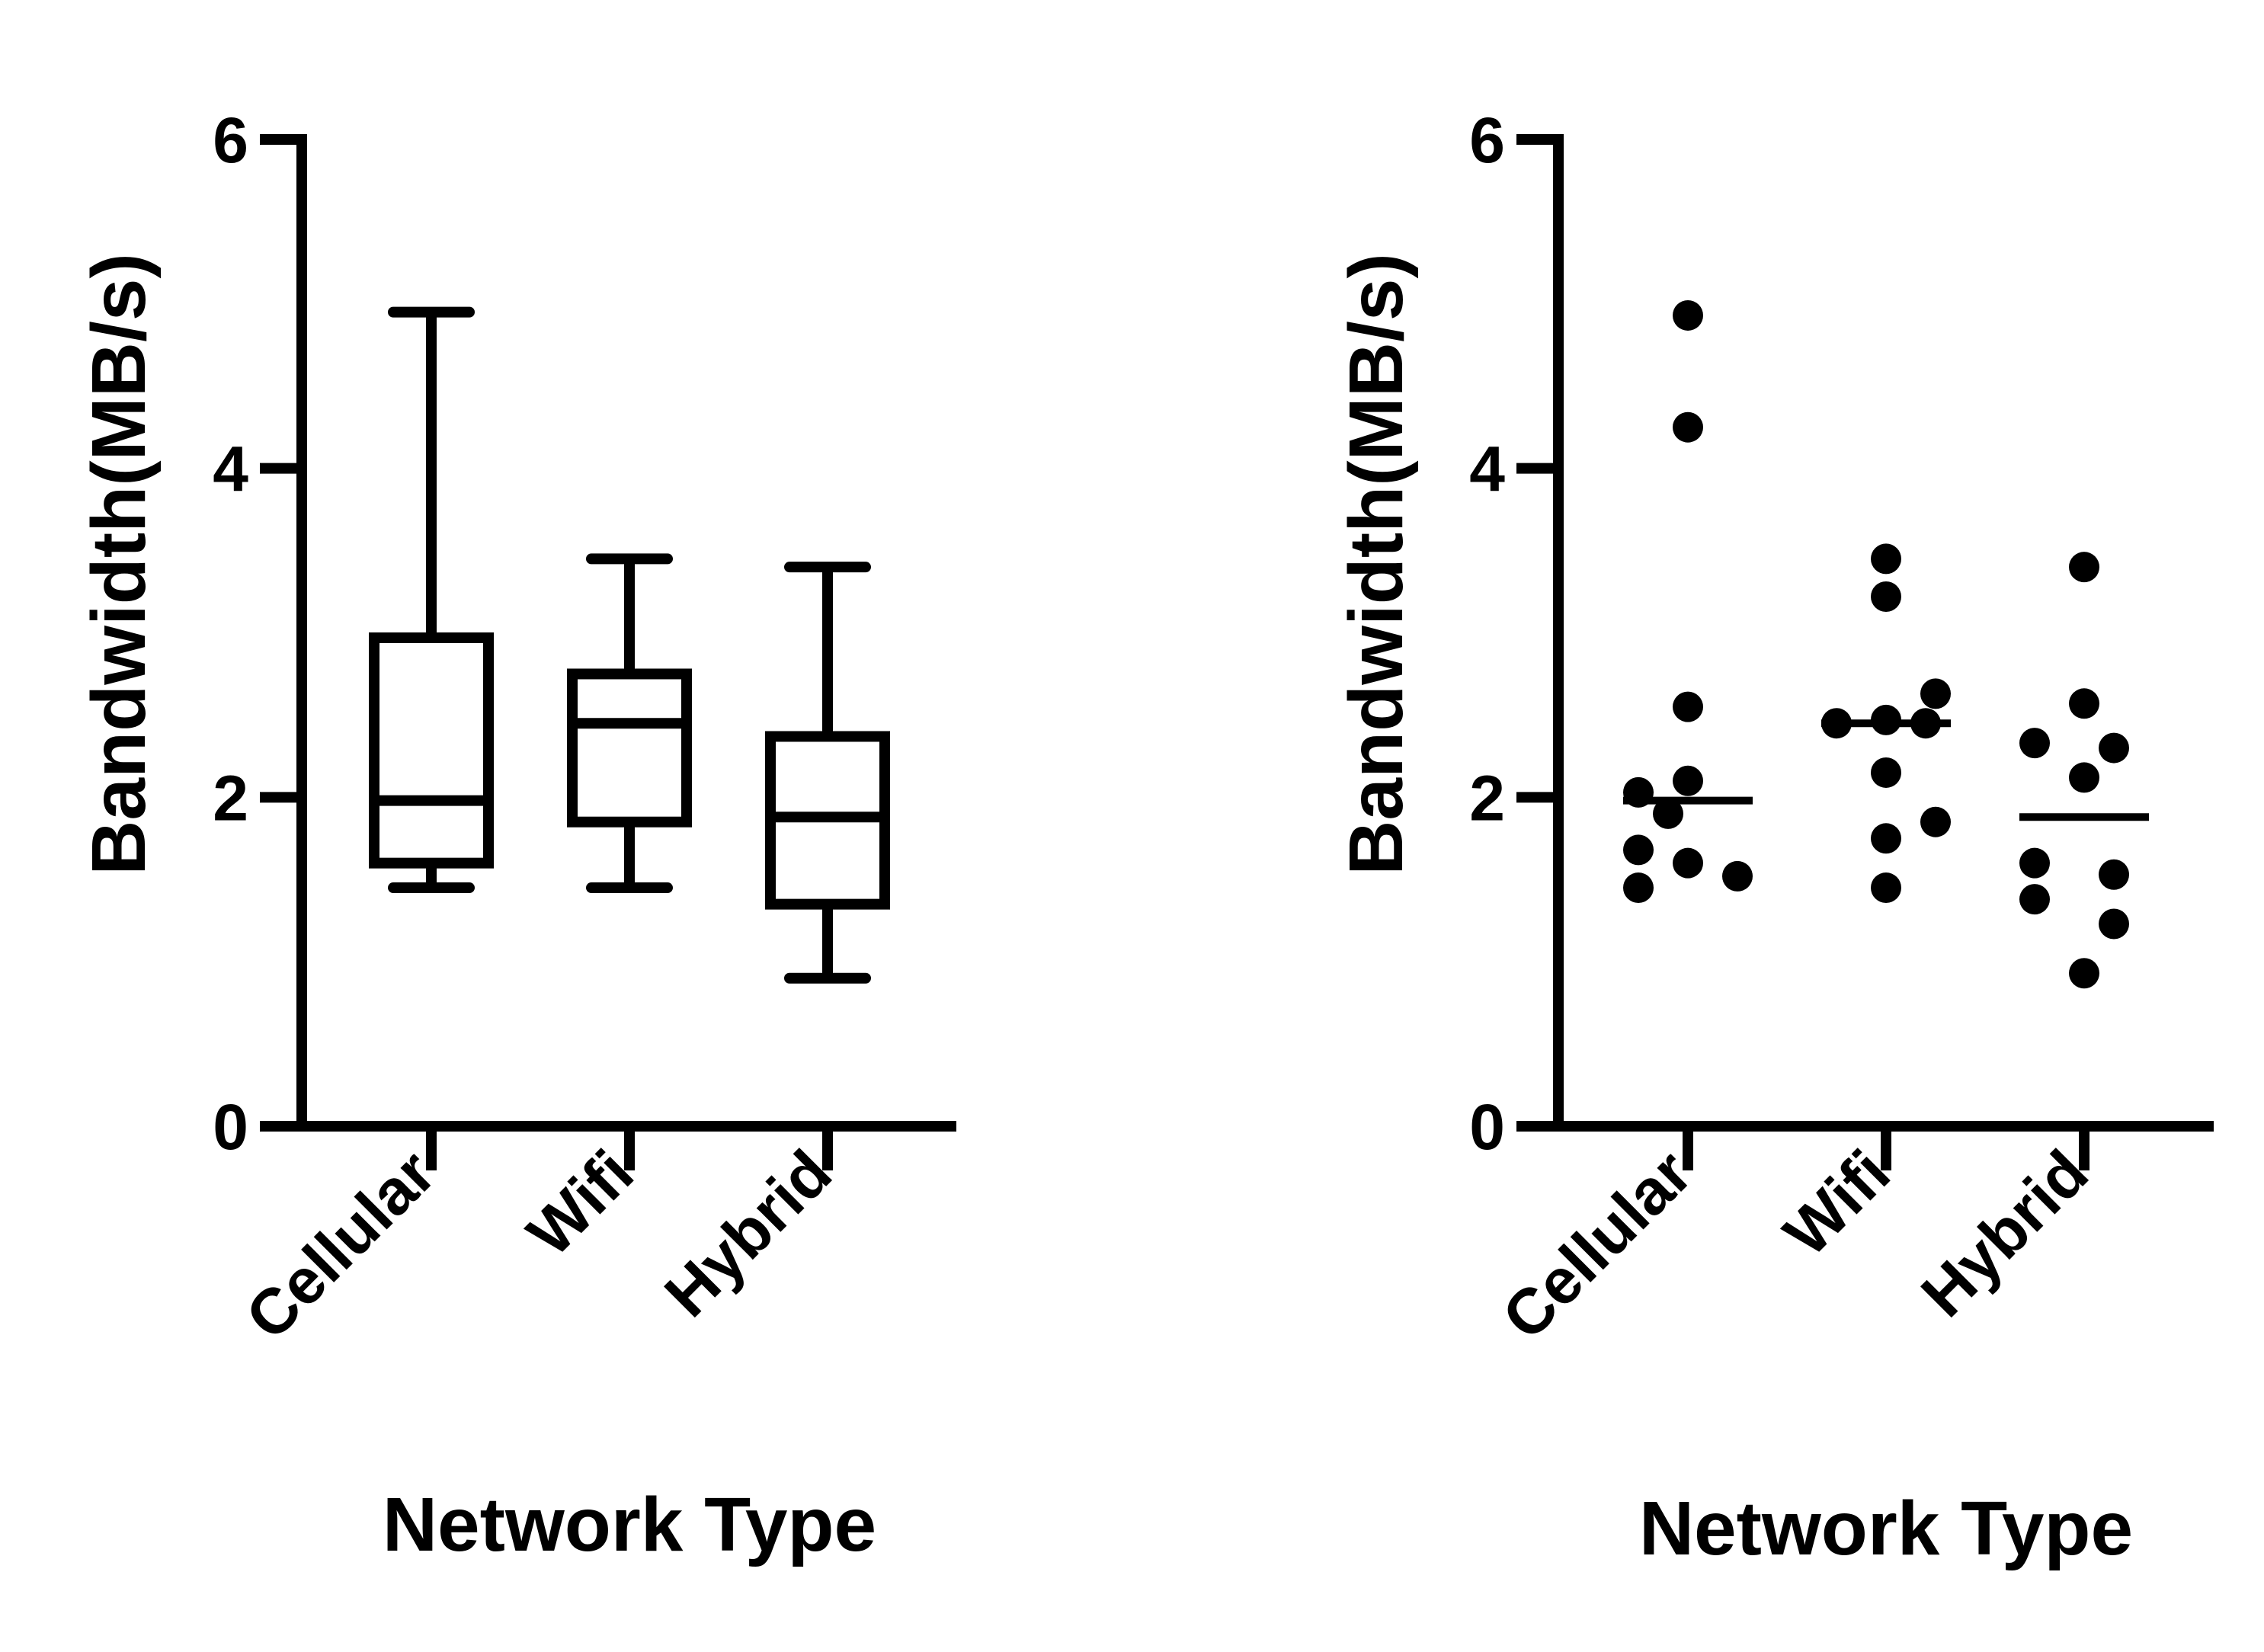 Image resolution: width=2264 pixels, height=1652 pixels. I want to click on group-wifi, so click(1886, 723).